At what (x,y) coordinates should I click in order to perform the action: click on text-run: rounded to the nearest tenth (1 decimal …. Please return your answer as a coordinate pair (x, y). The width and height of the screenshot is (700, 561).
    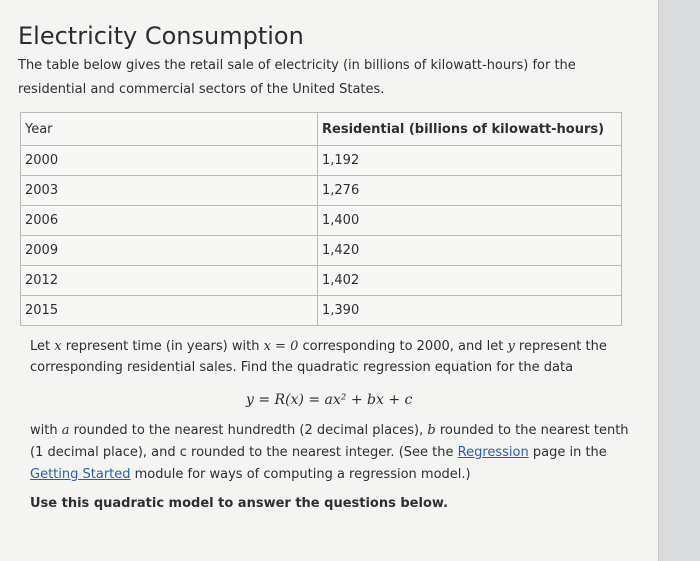
    Looking at the image, I should click on (329, 441).